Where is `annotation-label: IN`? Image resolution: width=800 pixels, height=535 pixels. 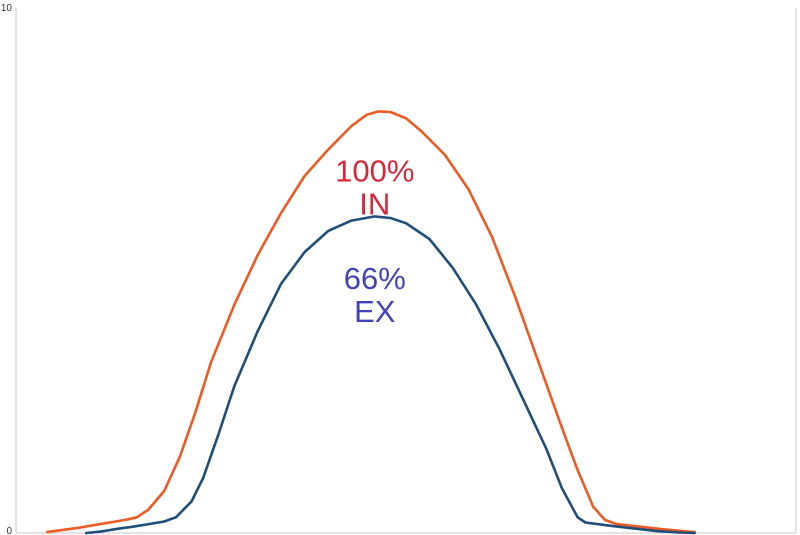 annotation-label: IN is located at coordinates (374, 203).